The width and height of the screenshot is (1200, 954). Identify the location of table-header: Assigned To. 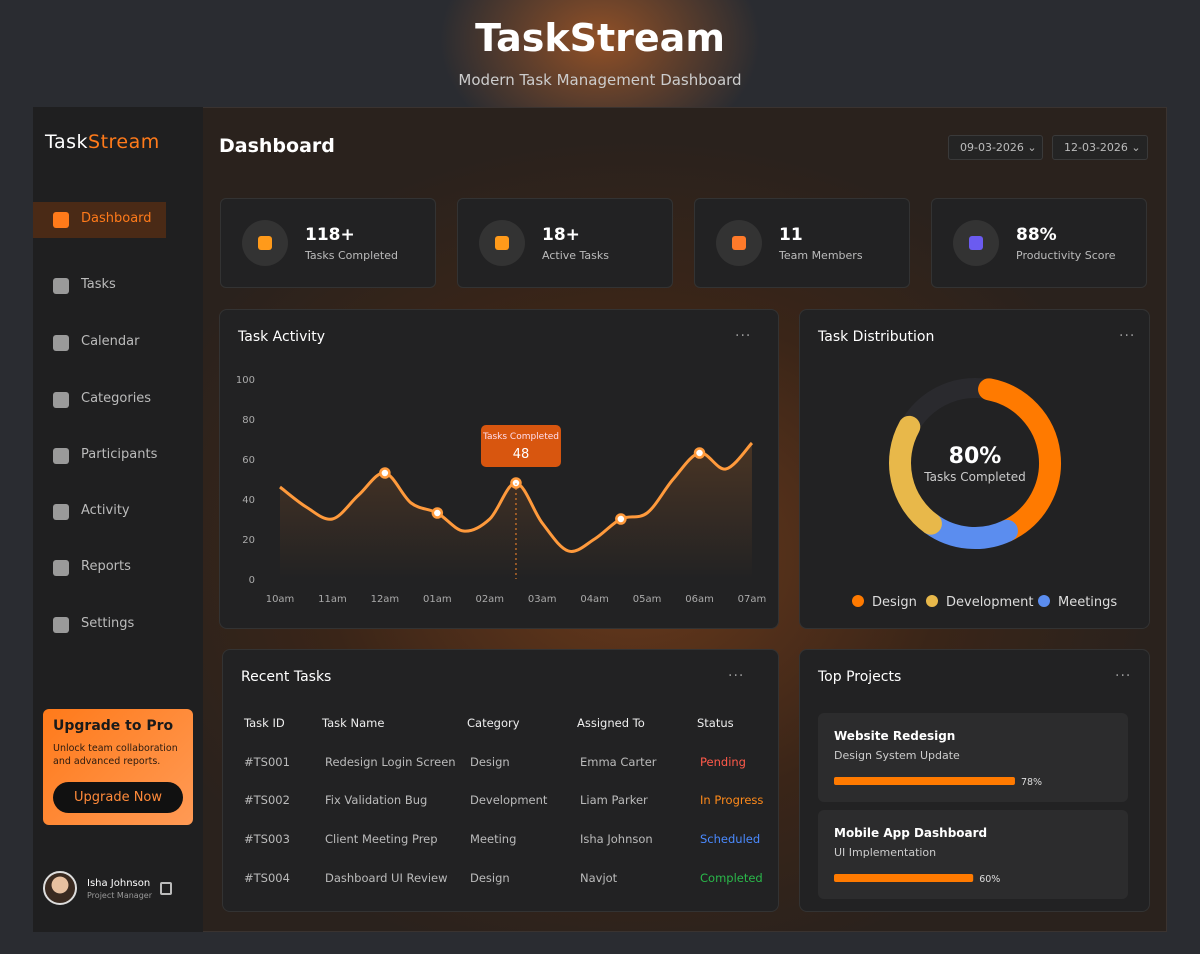
(611, 723).